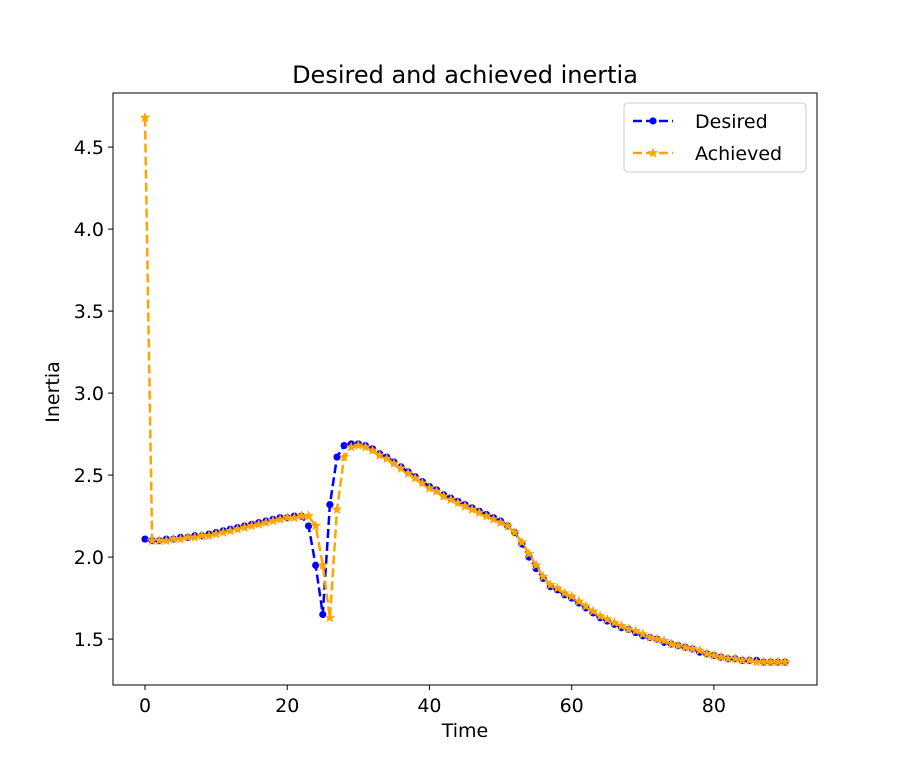  I want to click on legend-item-achieved: Achieved, so click(707, 154).